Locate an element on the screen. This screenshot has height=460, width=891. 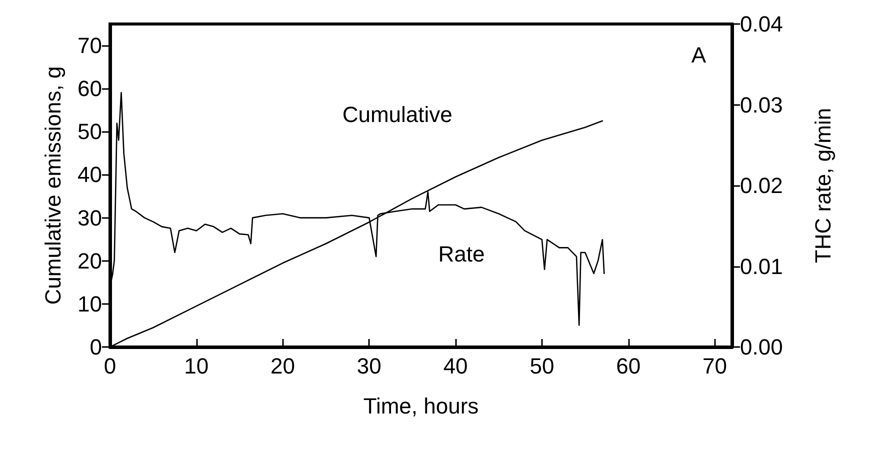
text: Cumulative is located at coordinates (397, 114).